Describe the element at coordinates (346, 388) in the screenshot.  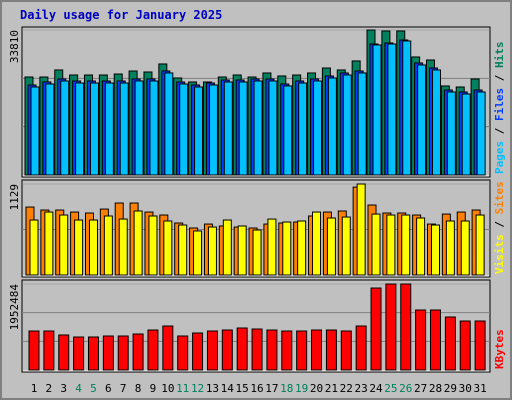
I see `x-tick-label: 22` at that location.